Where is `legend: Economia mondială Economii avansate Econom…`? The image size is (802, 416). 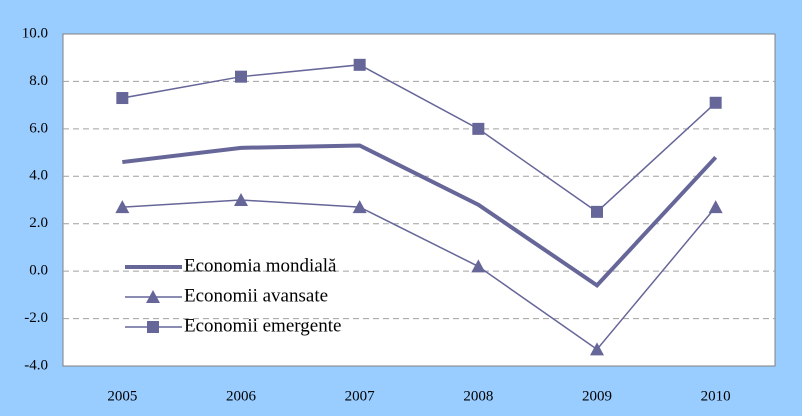 legend: Economia mondială Economii avansate Econom… is located at coordinates (233, 295).